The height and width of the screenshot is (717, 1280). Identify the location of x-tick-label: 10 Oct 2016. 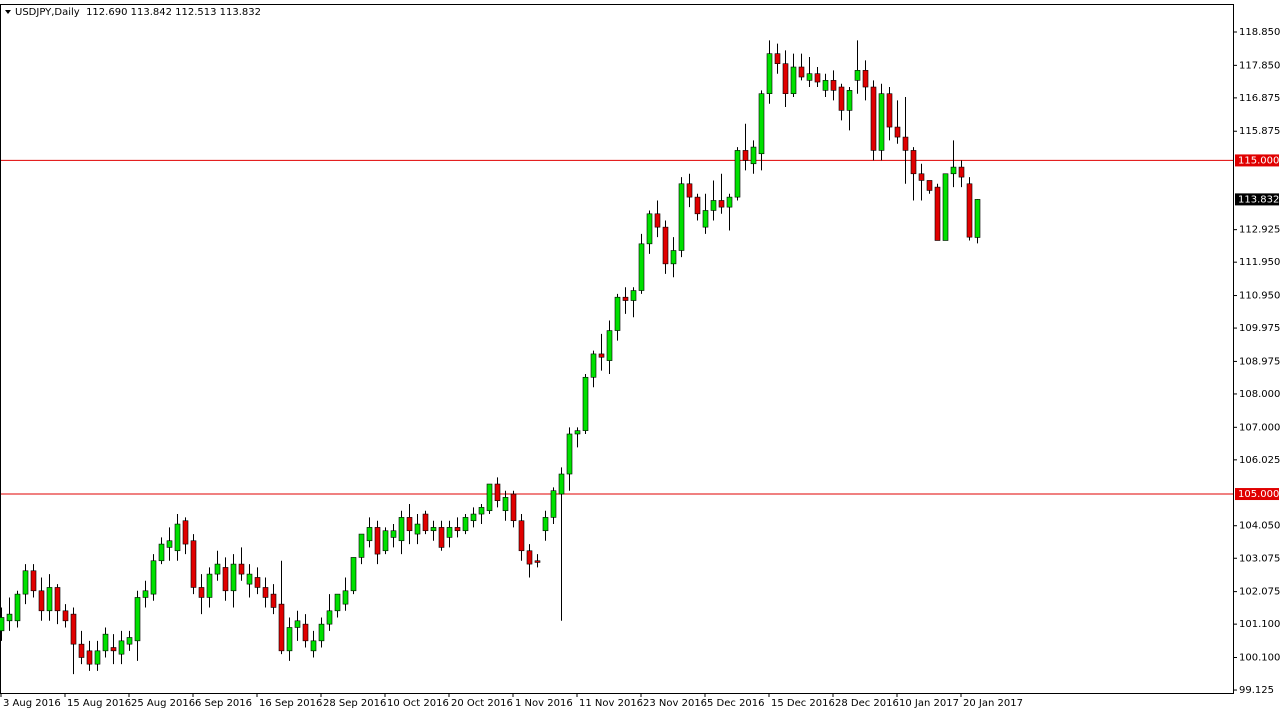
(418, 703).